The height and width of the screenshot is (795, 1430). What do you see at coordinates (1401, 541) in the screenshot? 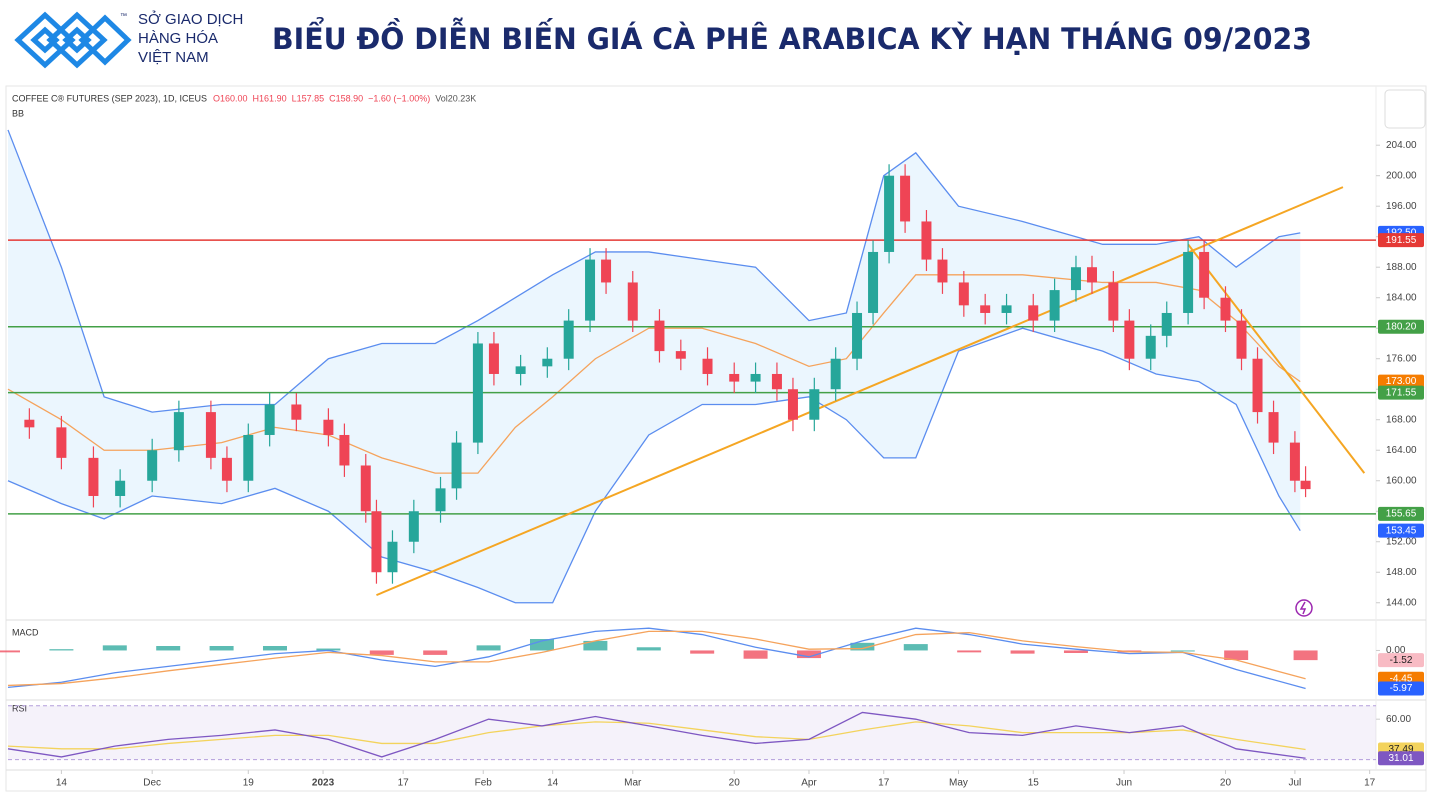
I see `y-tick-label: 152.00` at bounding box center [1401, 541].